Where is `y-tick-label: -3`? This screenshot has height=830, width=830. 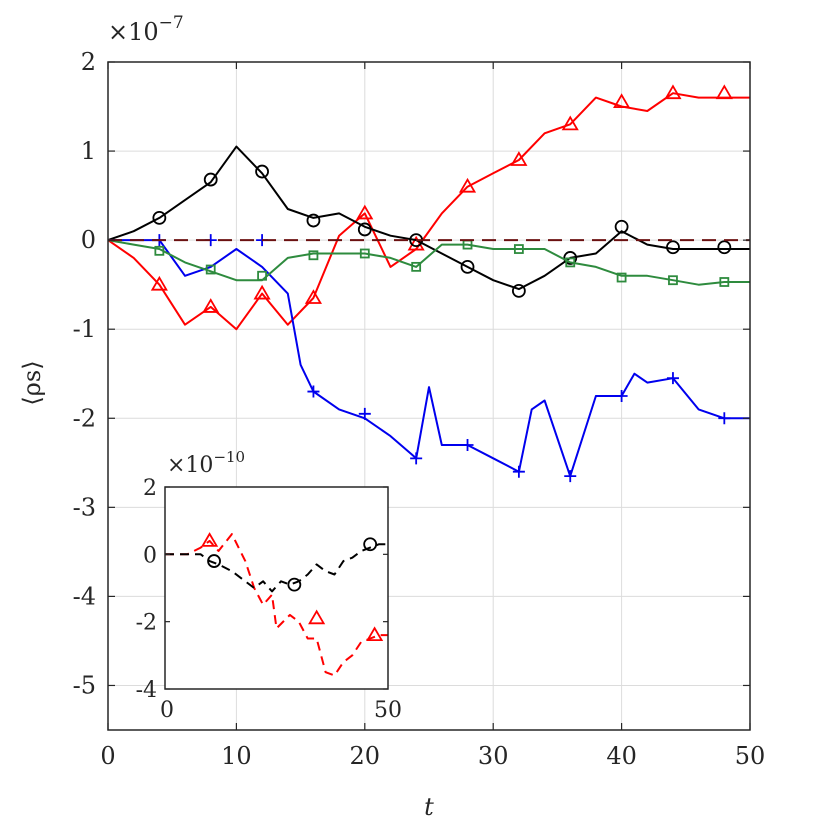
y-tick-label: -3 is located at coordinates (84, 507).